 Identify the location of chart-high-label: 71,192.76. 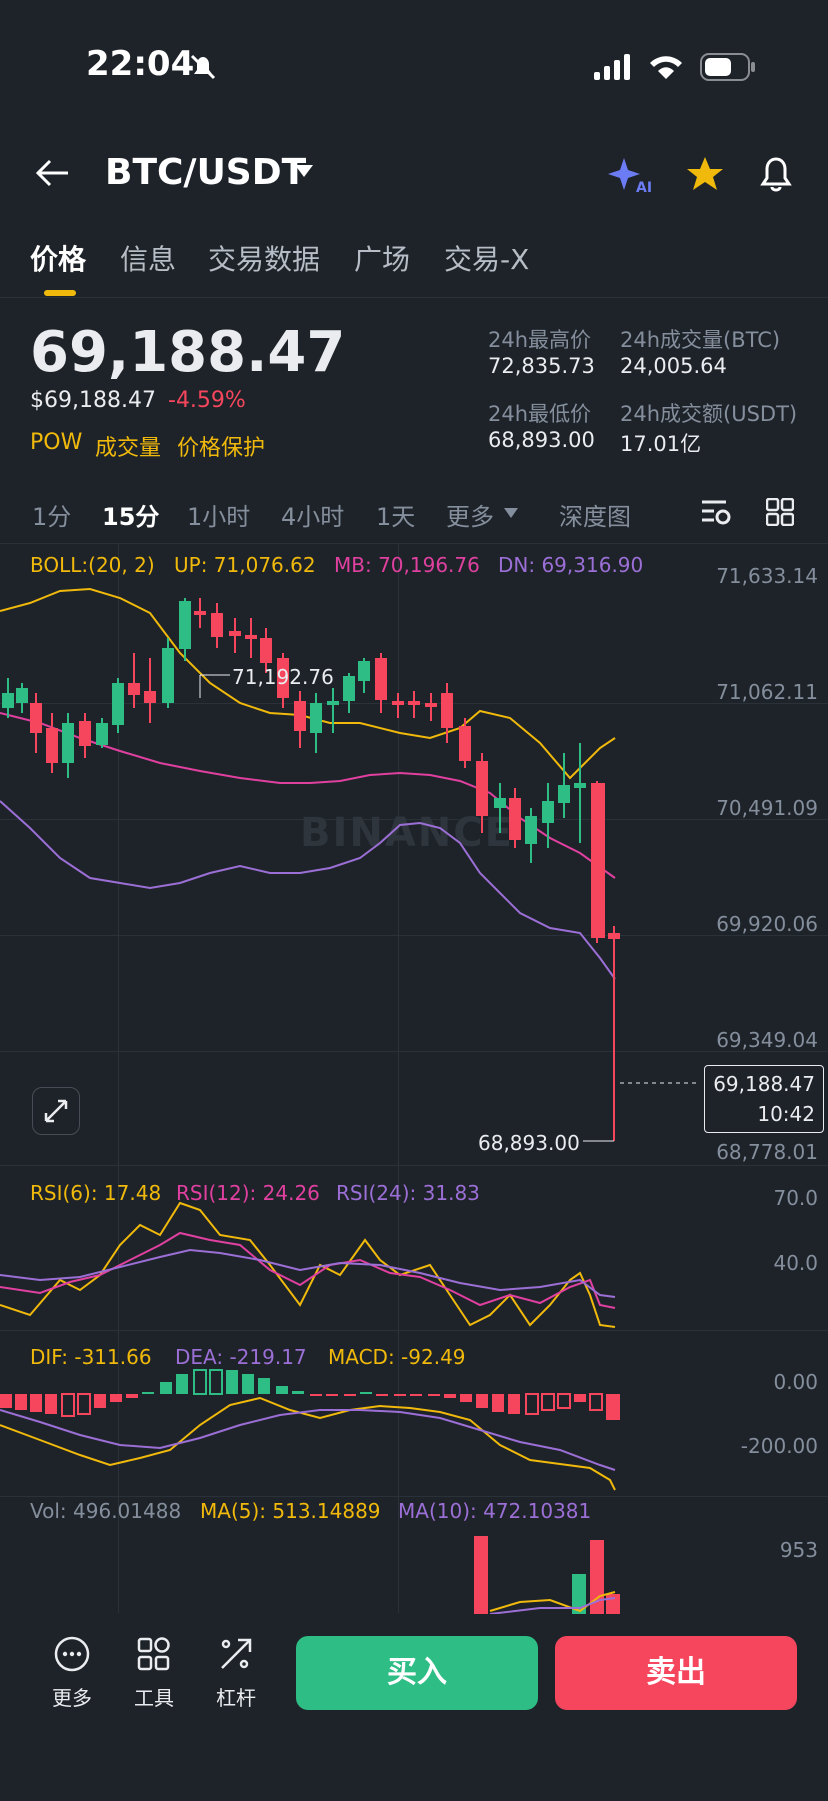
(283, 677).